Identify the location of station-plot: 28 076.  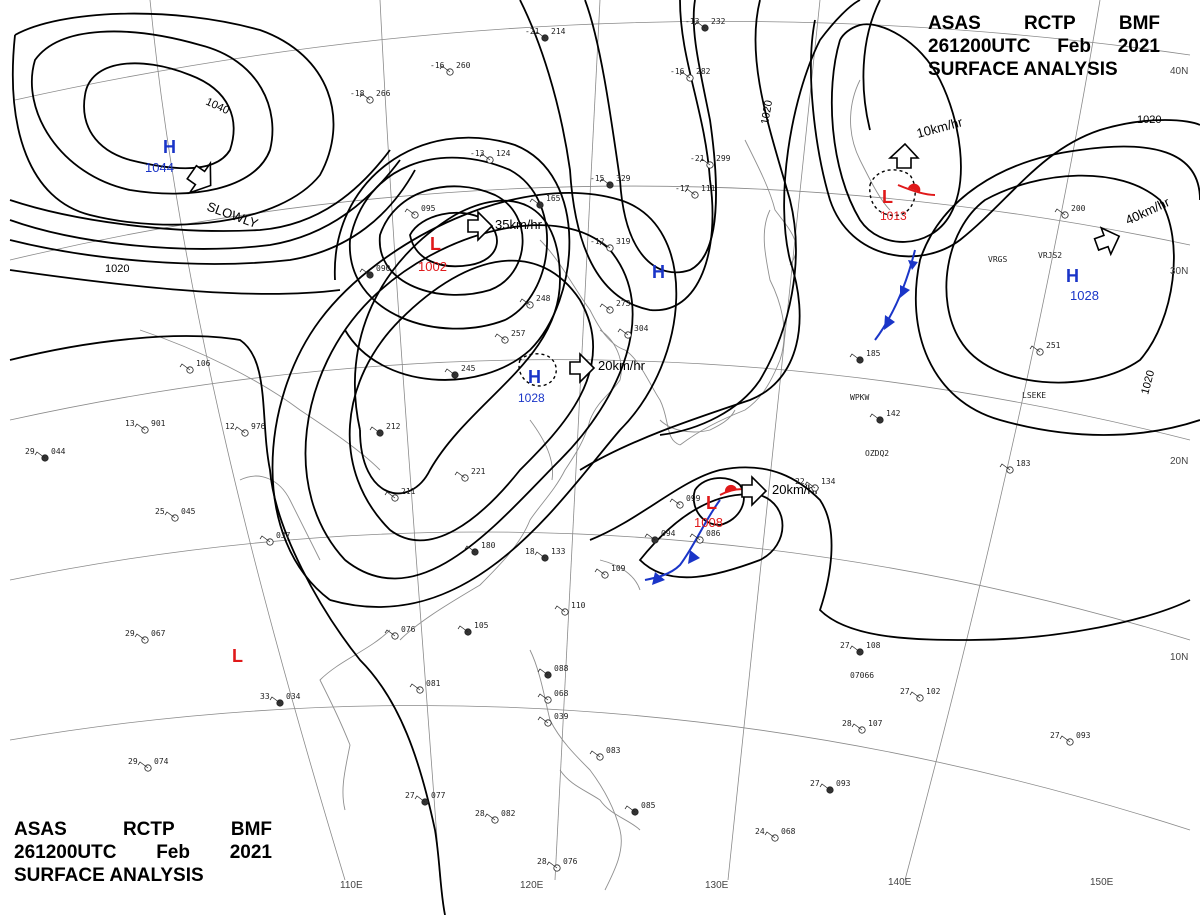
(557, 864).